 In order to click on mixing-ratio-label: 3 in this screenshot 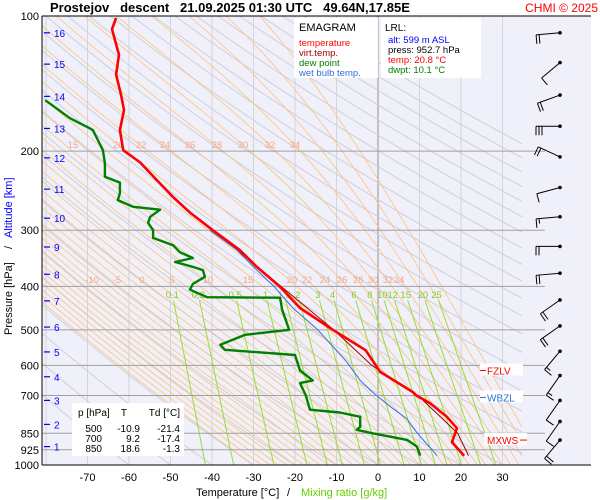, I will do `click(317, 295)`.